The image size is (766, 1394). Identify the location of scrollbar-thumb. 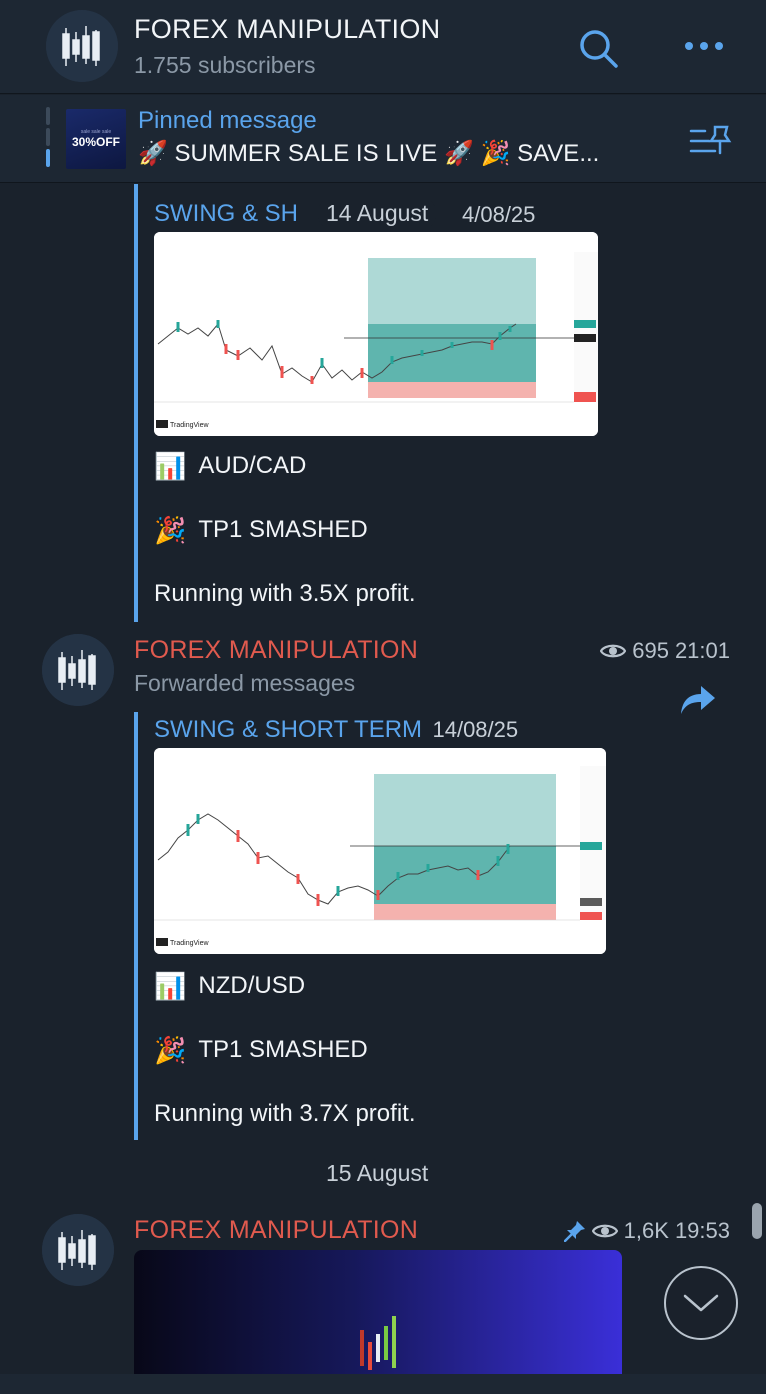
(757, 1221).